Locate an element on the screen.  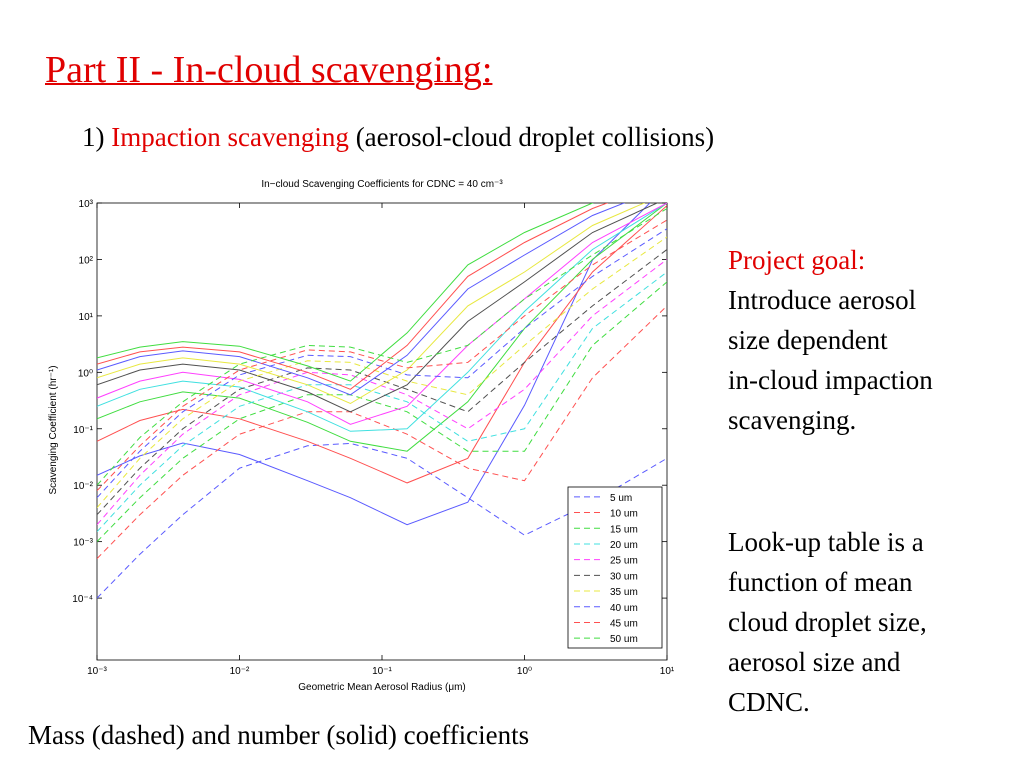
legend-label: 20 um is located at coordinates (624, 545).